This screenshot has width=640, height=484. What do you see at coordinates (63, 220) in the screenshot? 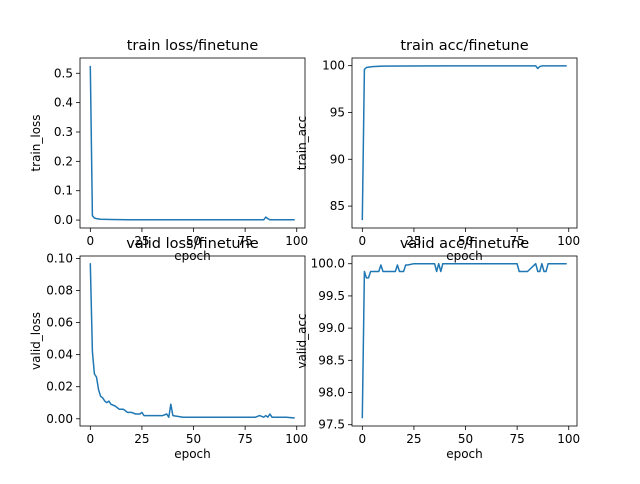
I see `y-tick-label: 0.0` at bounding box center [63, 220].